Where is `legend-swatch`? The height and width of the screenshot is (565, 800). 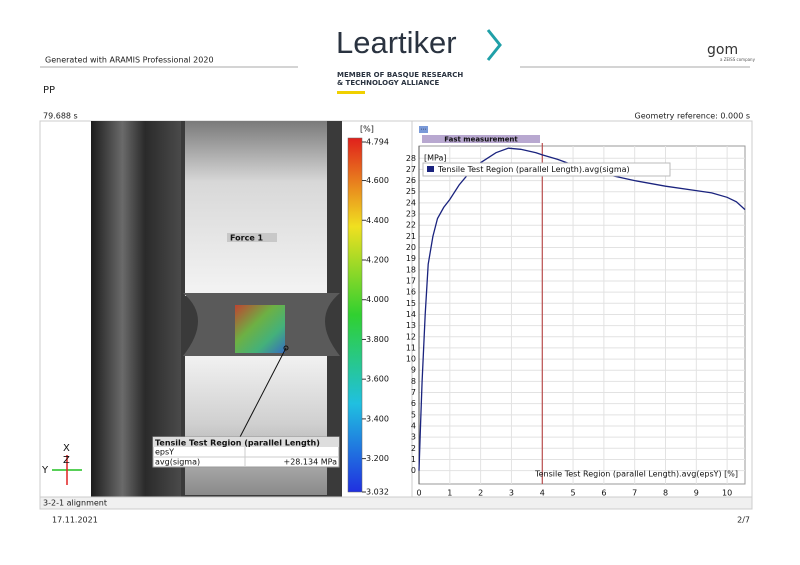 legend-swatch is located at coordinates (430, 169).